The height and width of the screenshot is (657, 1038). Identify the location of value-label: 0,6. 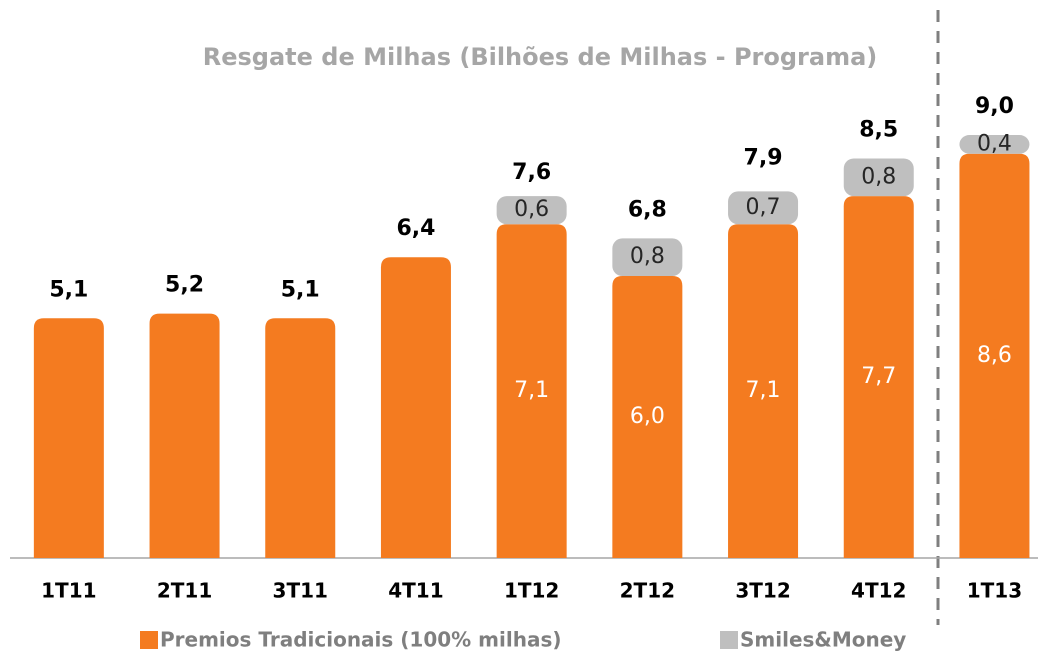
(531, 209).